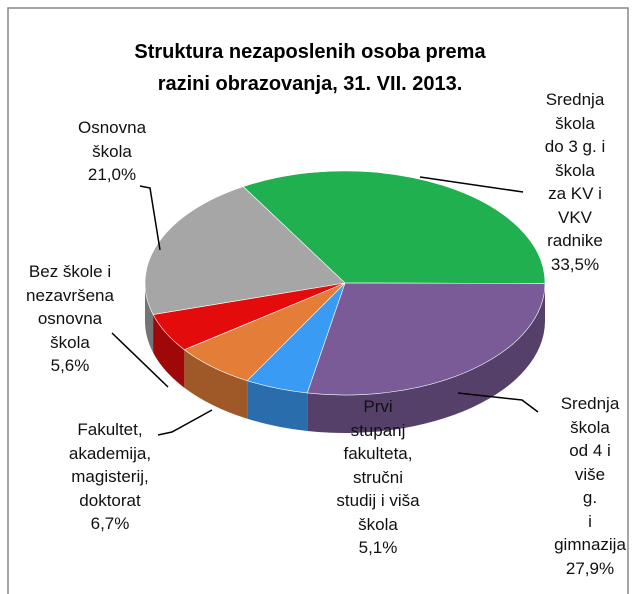 The height and width of the screenshot is (594, 636). What do you see at coordinates (112, 139) in the screenshot?
I see `category-label: Osnovna škola` at bounding box center [112, 139].